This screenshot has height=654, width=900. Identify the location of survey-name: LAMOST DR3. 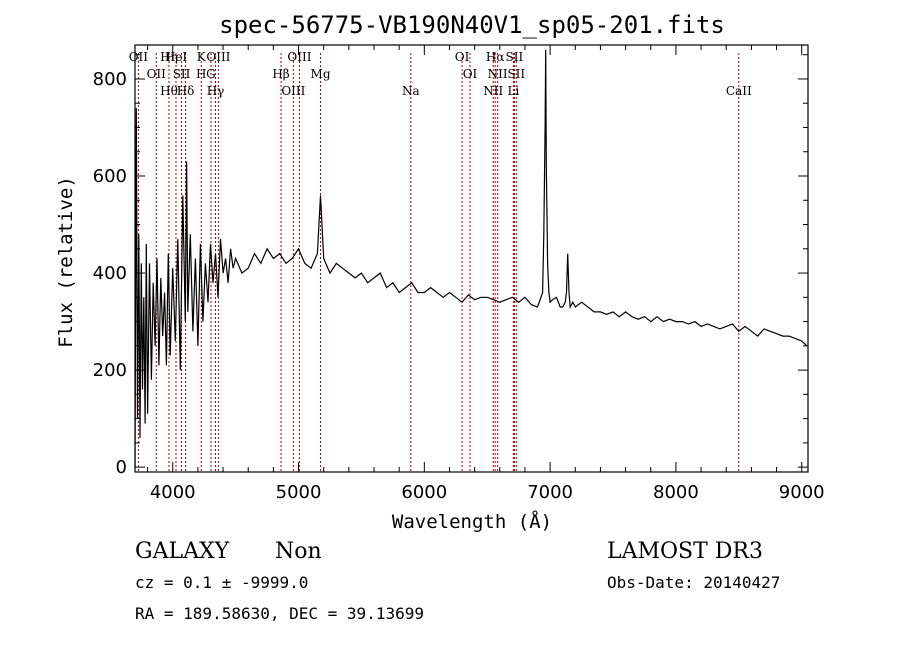
(685, 551).